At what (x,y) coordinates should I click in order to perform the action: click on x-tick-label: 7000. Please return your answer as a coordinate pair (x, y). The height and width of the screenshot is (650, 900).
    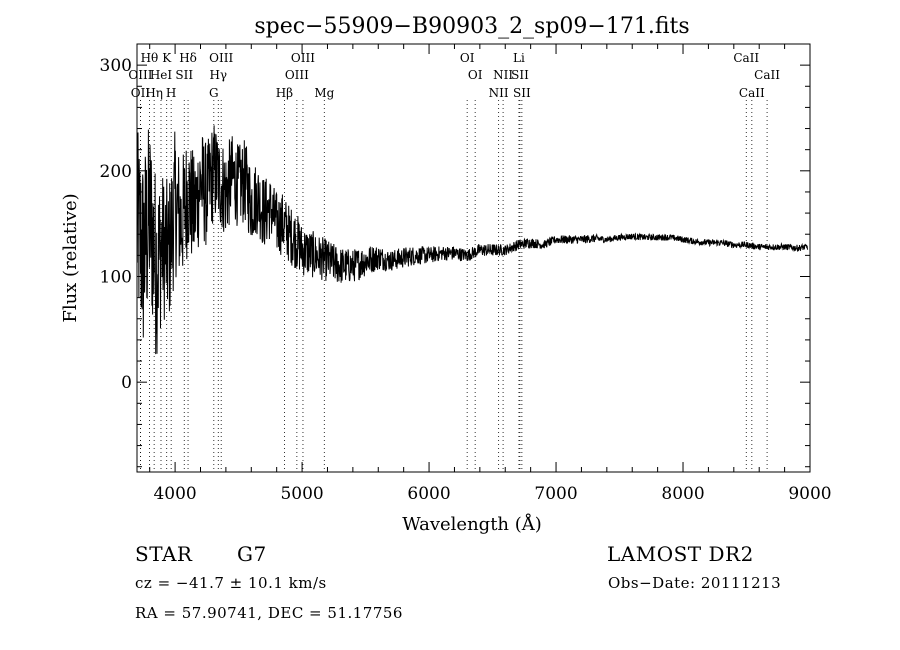
    Looking at the image, I should click on (555, 494).